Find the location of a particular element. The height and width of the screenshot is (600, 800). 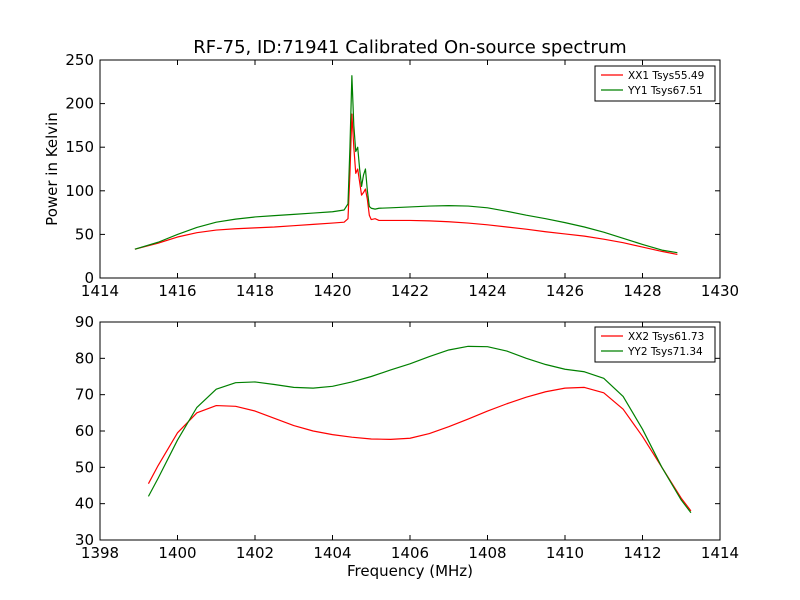

top-x-tick-label: 1428 is located at coordinates (642, 291).